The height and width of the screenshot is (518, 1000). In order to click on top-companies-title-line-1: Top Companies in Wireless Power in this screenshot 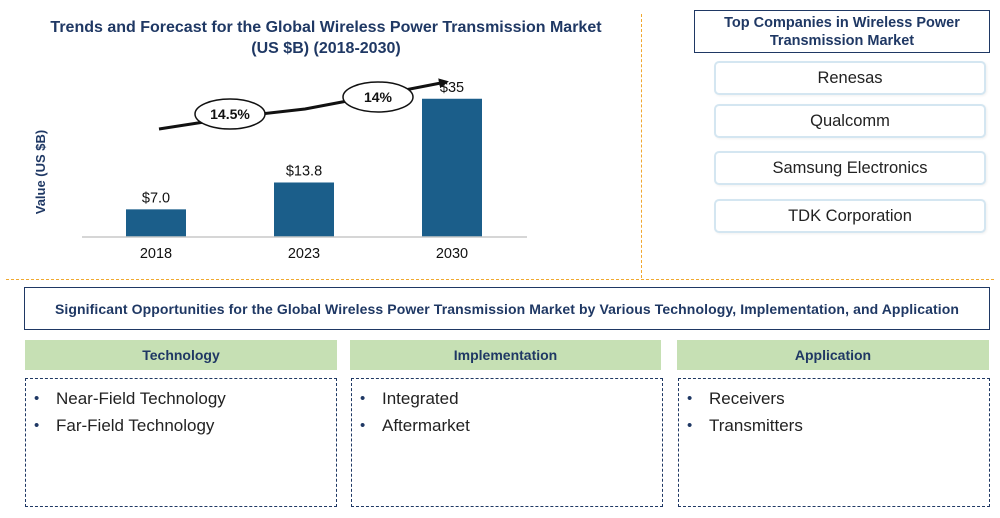, I will do `click(842, 22)`.